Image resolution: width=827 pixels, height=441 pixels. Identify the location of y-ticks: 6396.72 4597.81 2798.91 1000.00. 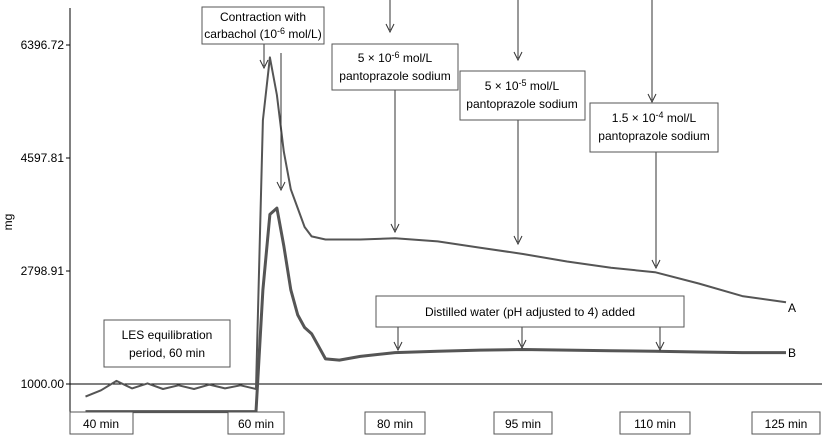
(45, 214).